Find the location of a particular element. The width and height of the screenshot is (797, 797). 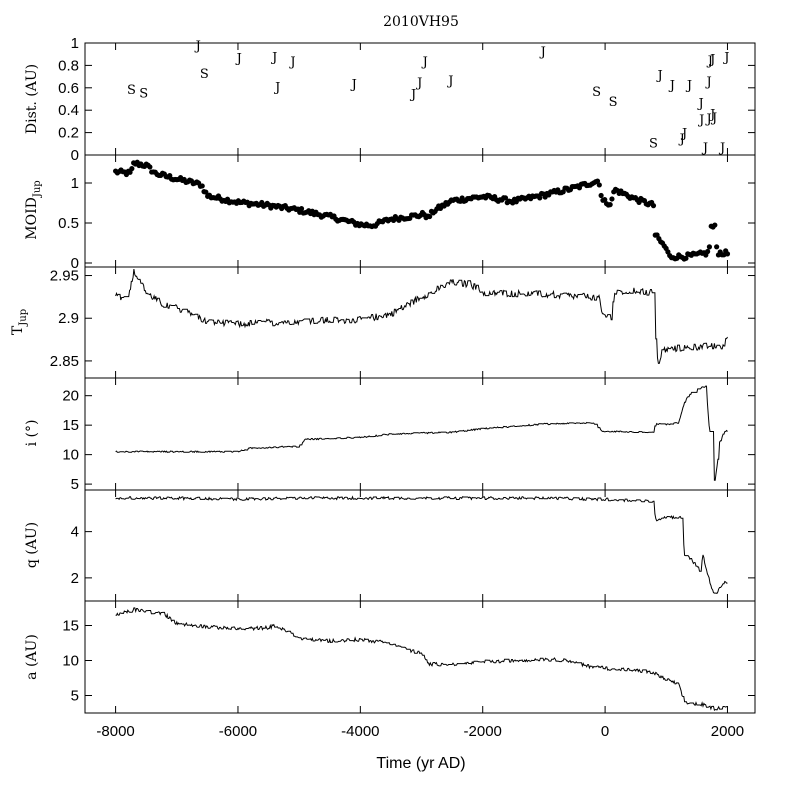

y-tick-label: 0.8 is located at coordinates (68, 65).